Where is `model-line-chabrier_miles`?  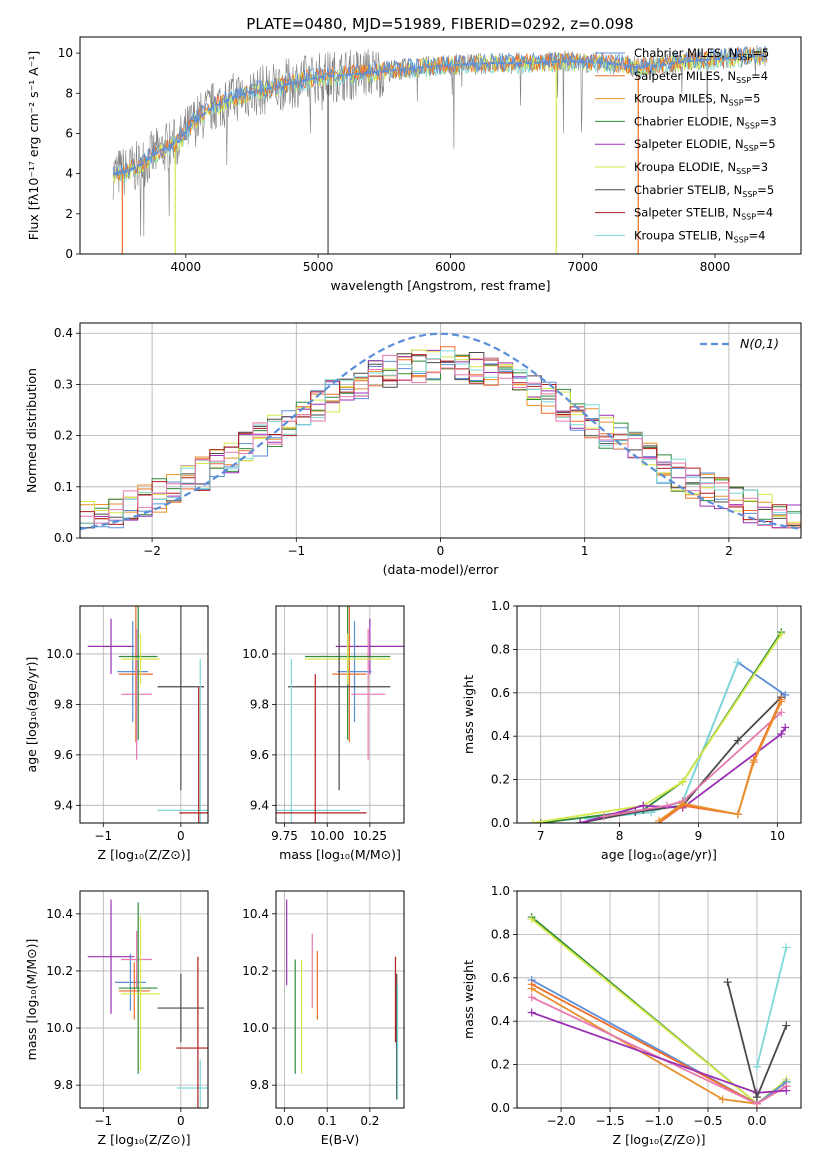 model-line-chabrier_miles is located at coordinates (440, 112).